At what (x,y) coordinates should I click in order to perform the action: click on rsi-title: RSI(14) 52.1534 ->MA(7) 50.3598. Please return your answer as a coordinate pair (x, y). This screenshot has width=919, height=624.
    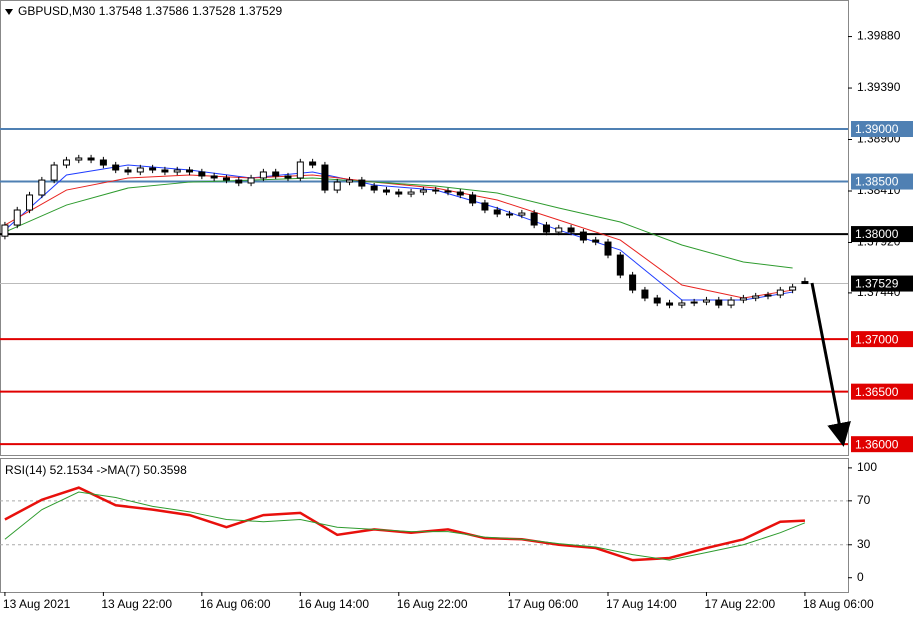
    Looking at the image, I should click on (96, 470).